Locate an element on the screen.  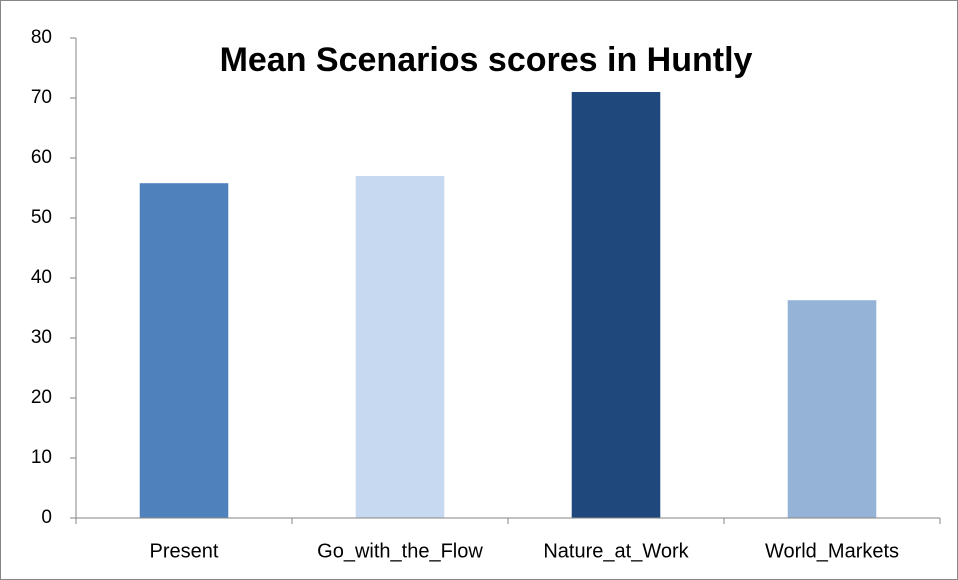
x-tick-label: Go_with_the_Flow is located at coordinates (400, 551).